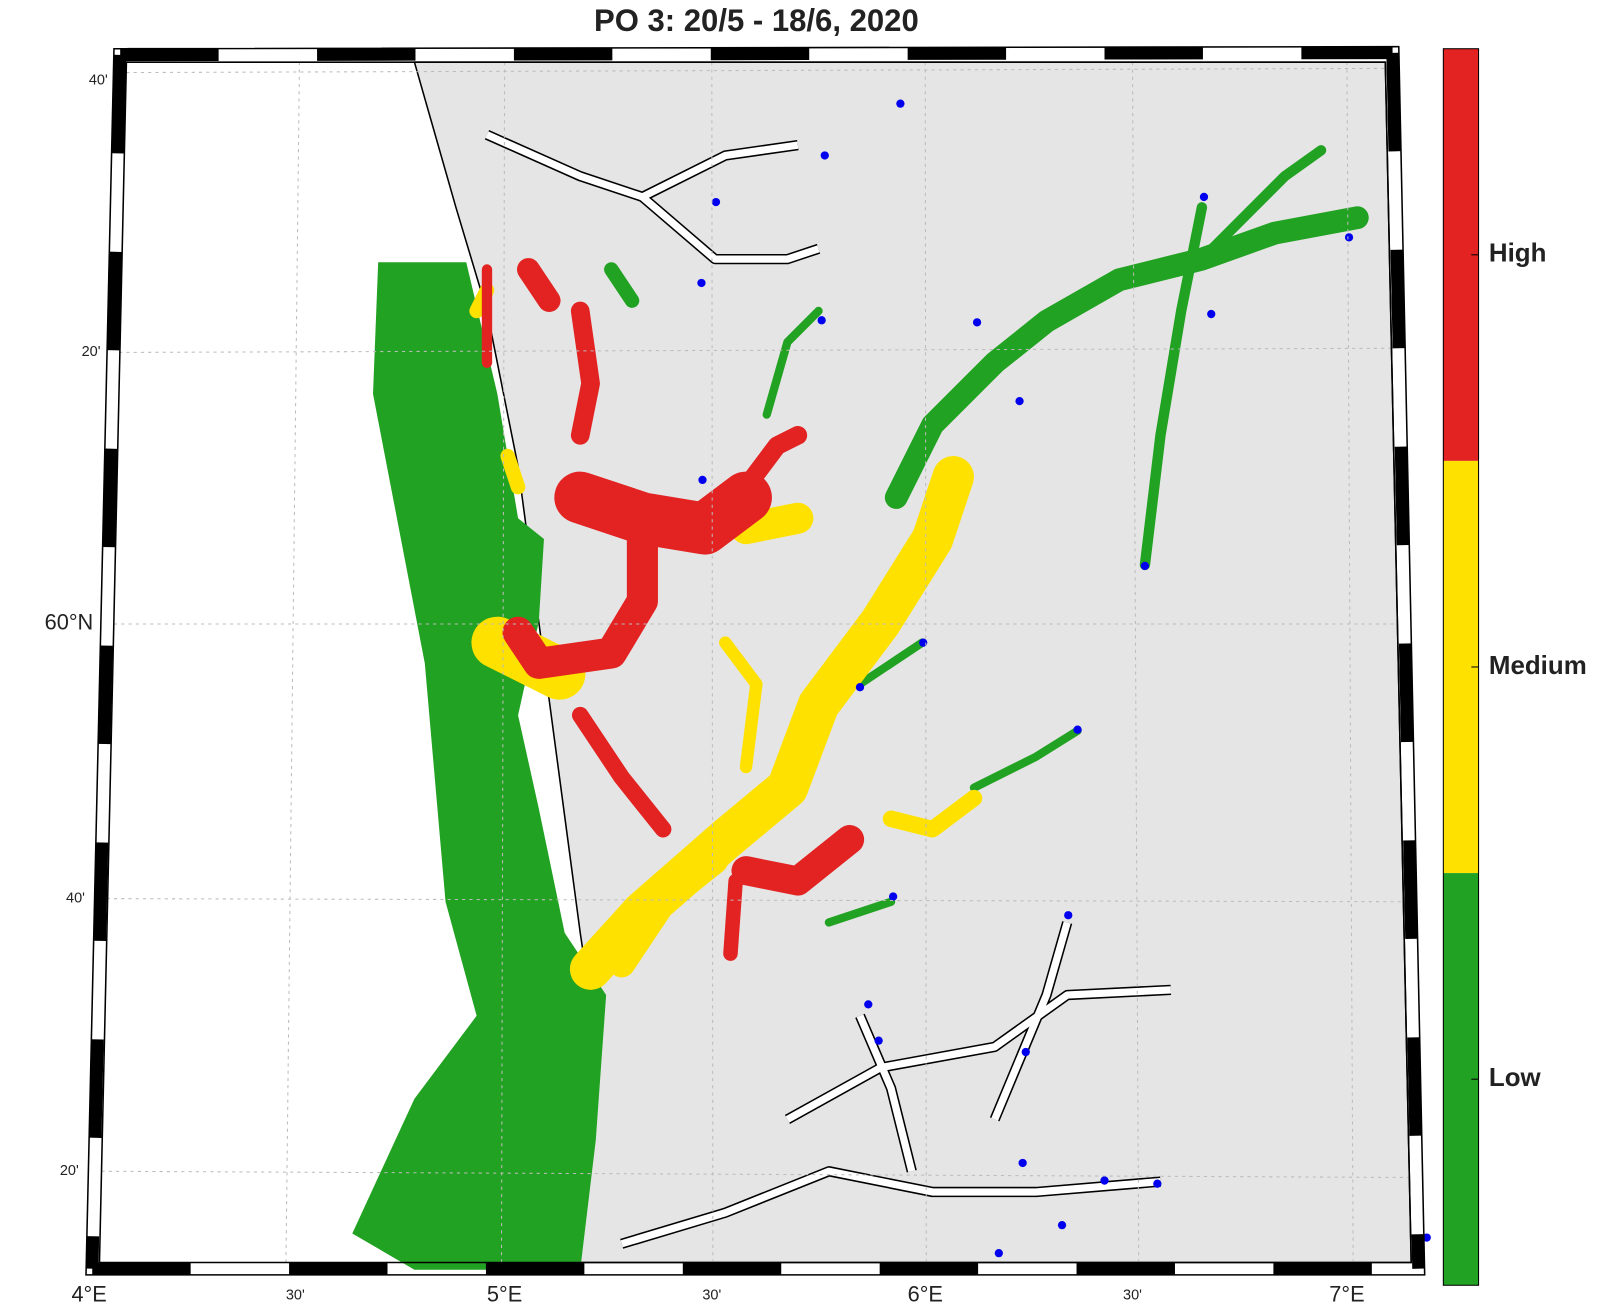 The width and height of the screenshot is (1606, 1306). I want to click on colorbar-label: Medium, so click(1538, 666).